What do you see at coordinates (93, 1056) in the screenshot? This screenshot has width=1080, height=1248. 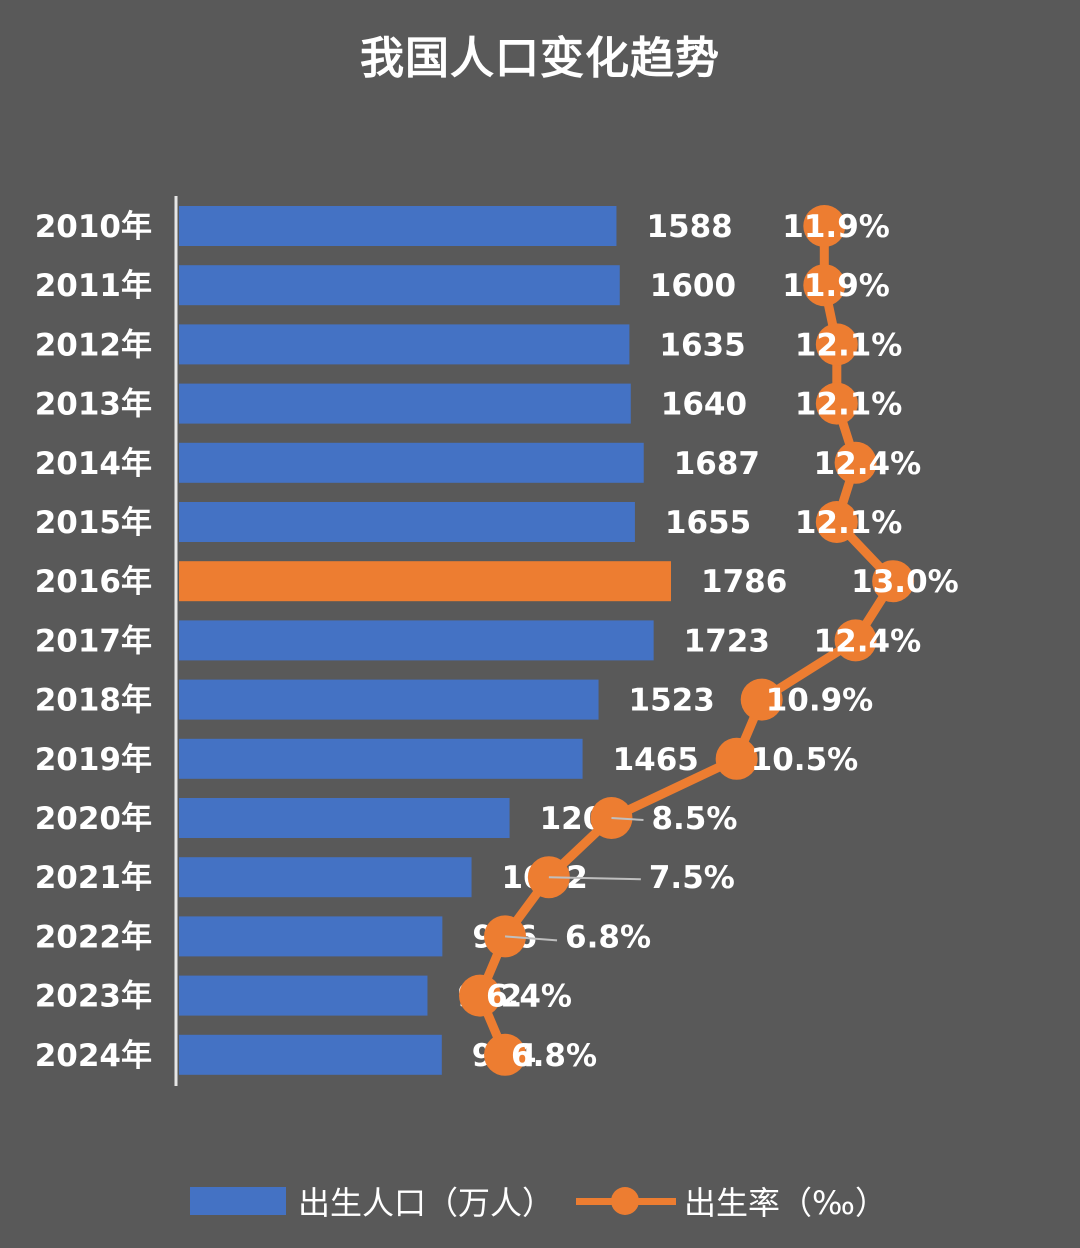 I see `category-label: 2024年` at bounding box center [93, 1056].